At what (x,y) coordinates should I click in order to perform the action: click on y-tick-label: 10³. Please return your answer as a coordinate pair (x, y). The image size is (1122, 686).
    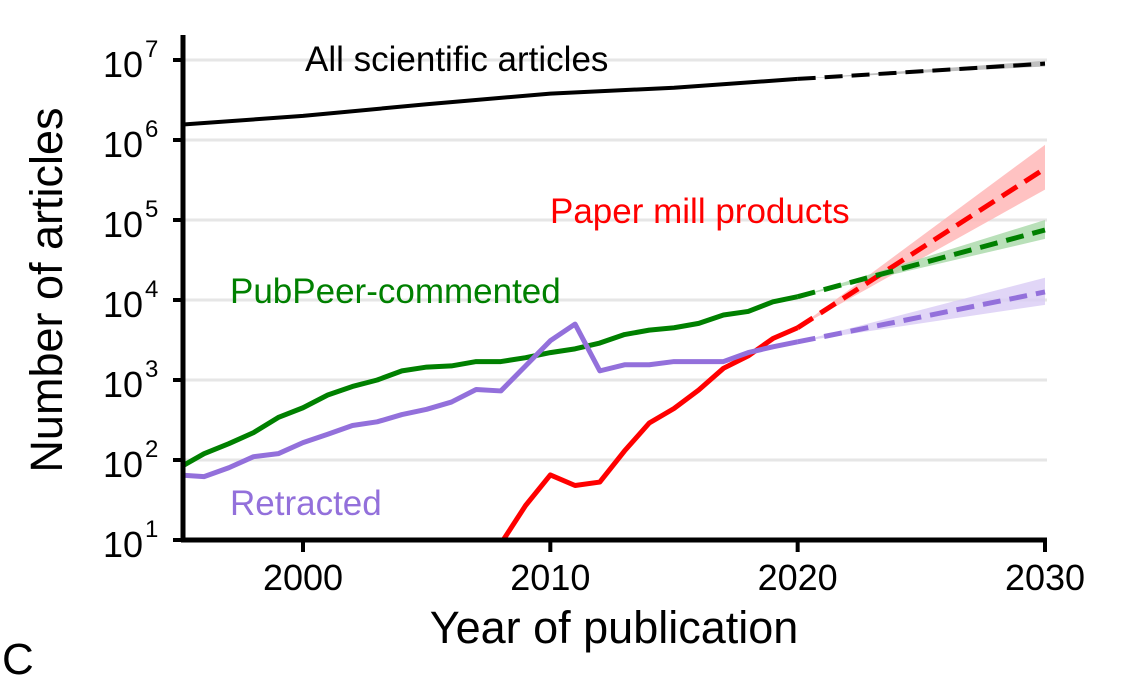
    Looking at the image, I should click on (130, 380).